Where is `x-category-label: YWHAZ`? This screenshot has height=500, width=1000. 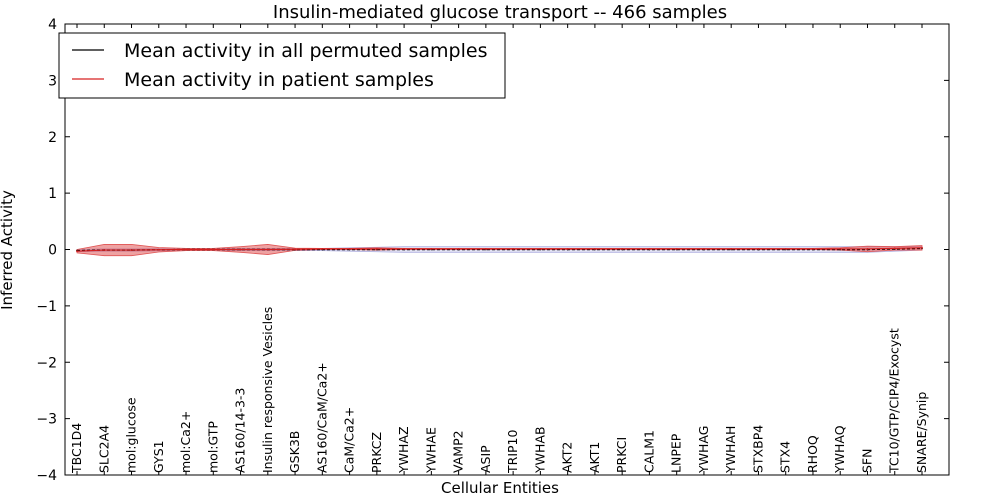
x-category-label: YWHAZ is located at coordinates (403, 450).